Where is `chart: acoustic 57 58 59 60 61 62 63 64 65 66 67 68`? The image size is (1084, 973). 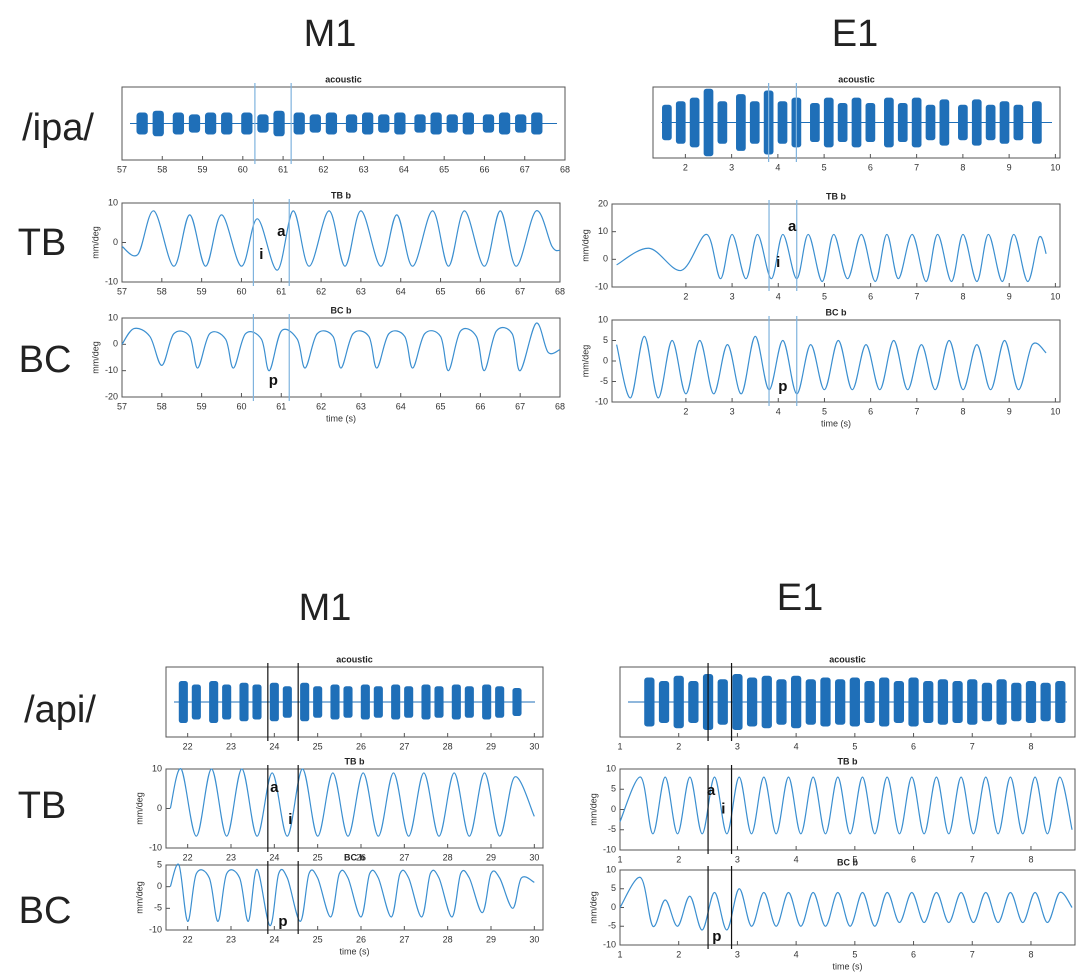
chart: acoustic 57 58 59 60 61 62 63 64 65 66 67 68 is located at coordinates (343, 124).